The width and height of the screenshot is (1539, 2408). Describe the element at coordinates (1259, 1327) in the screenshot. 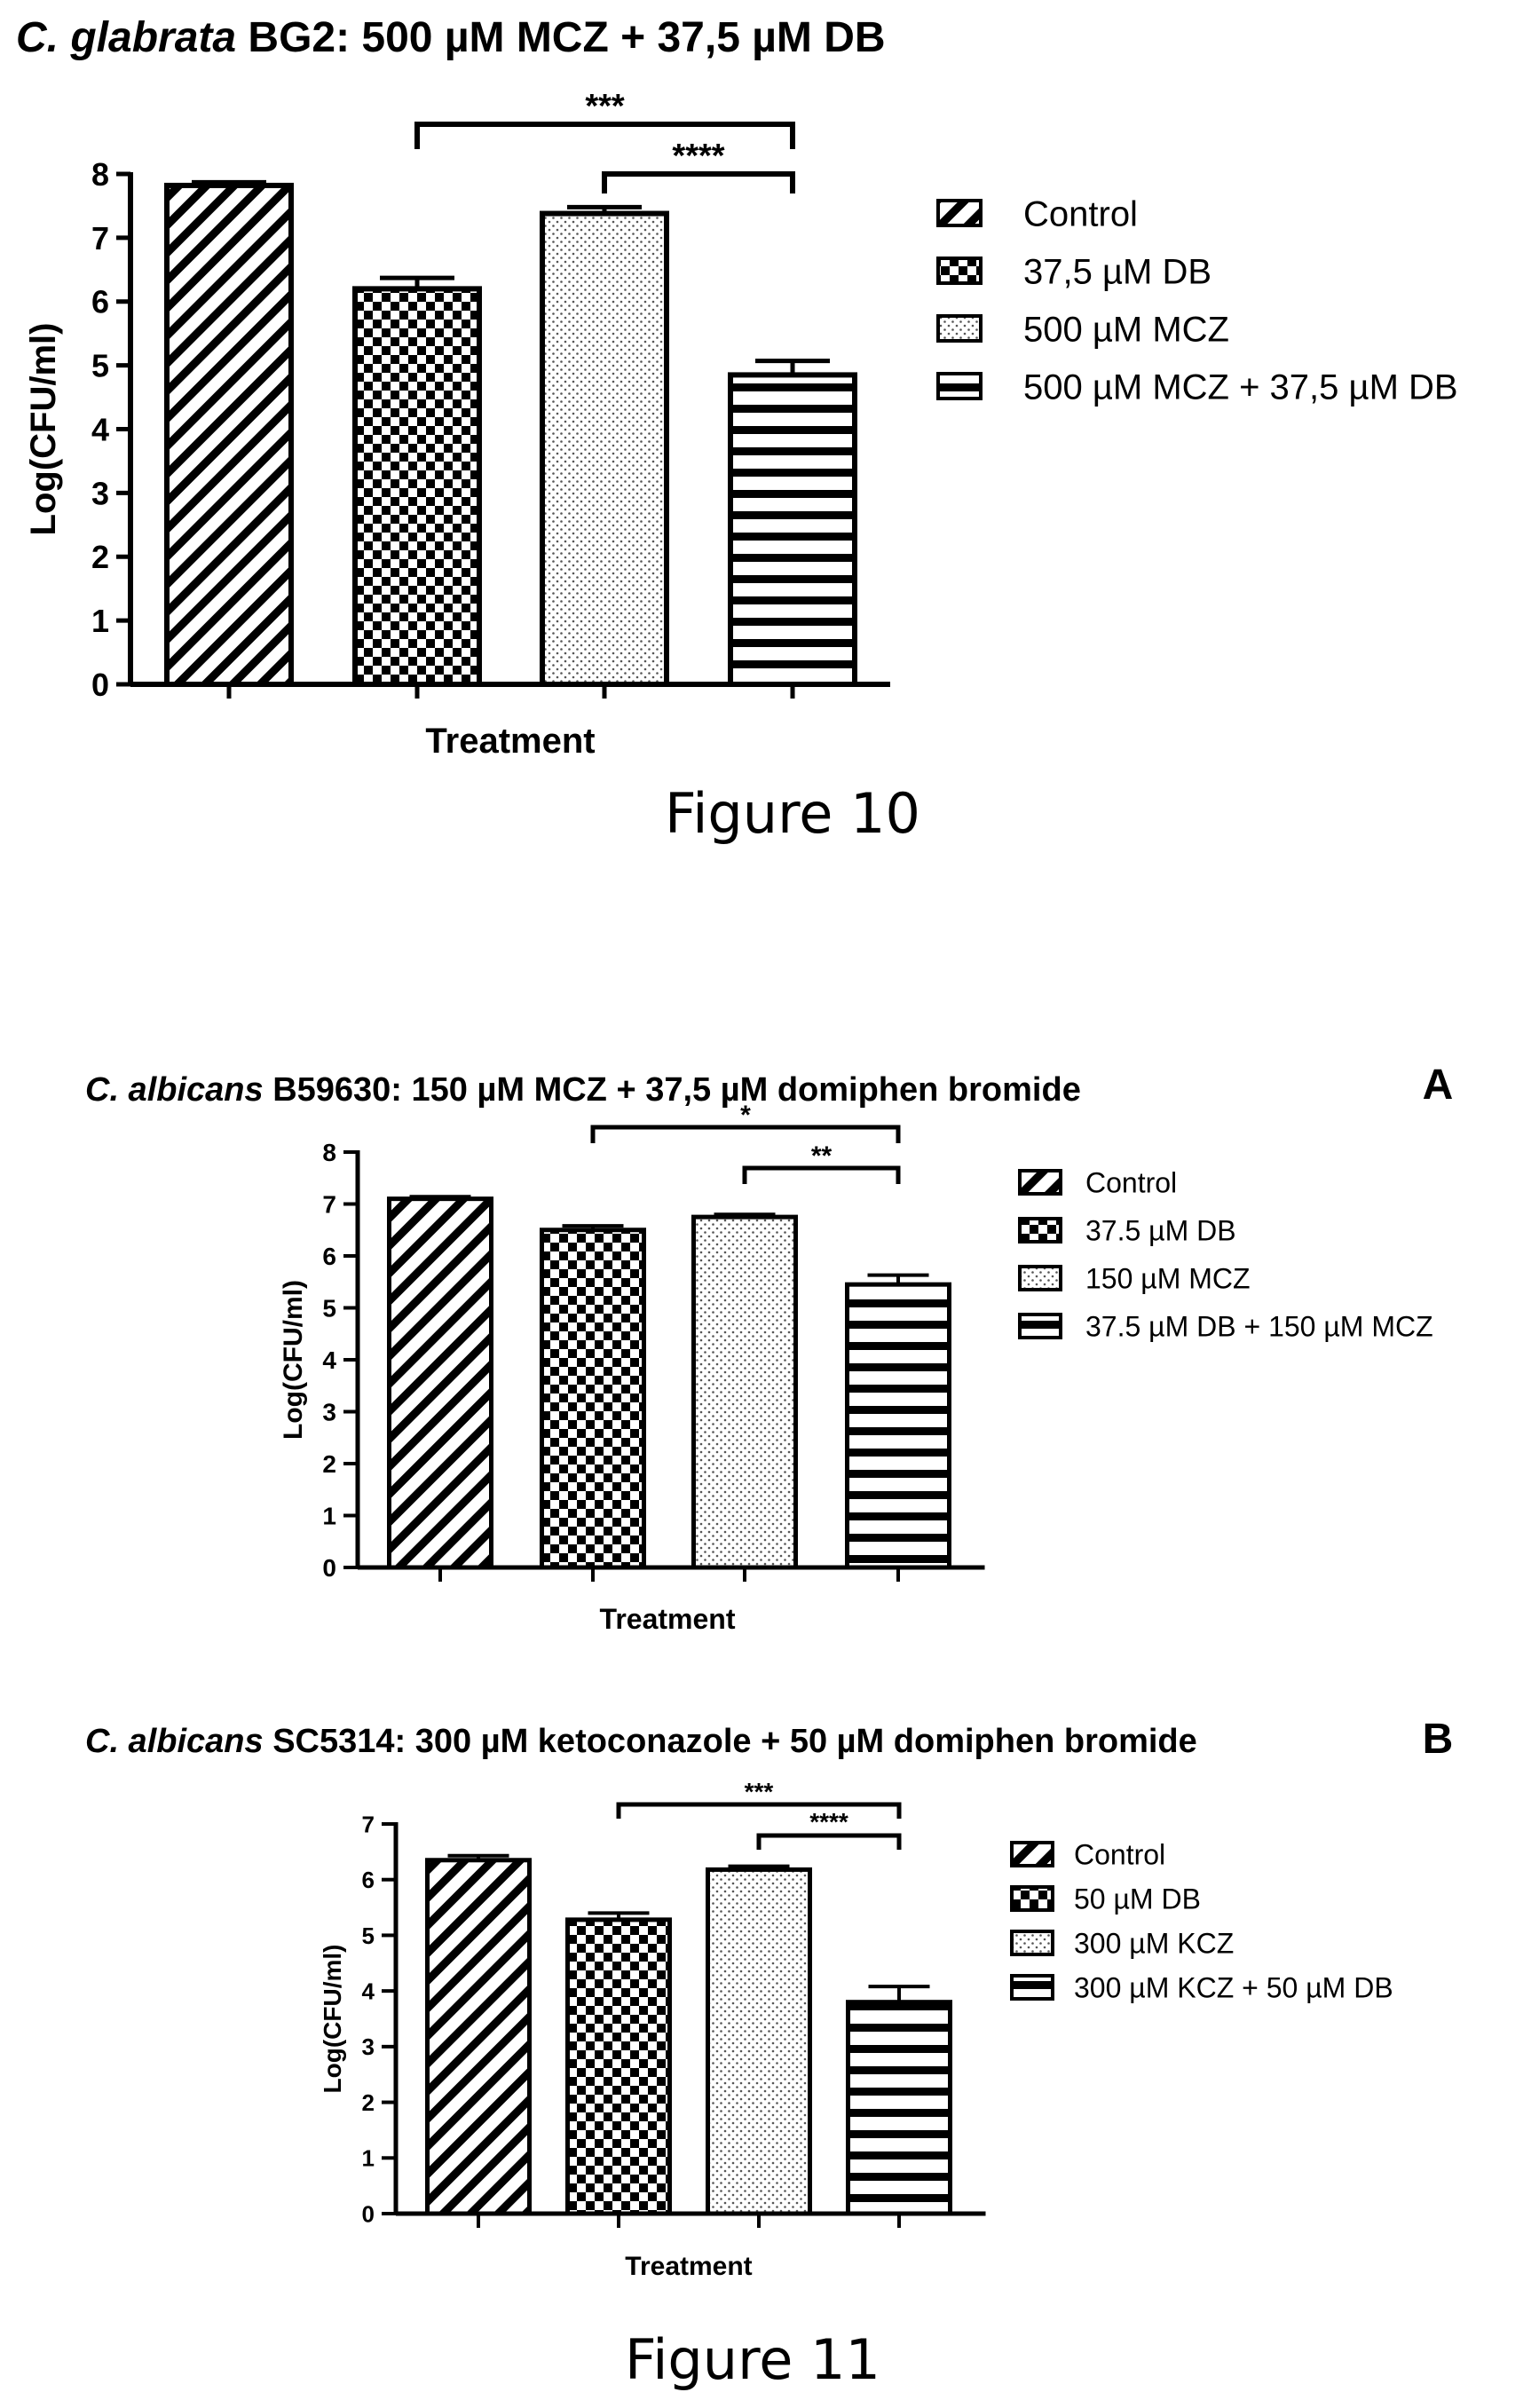

I see `legend-label: 37.5 µM DB + 150 µM MCZ` at that location.